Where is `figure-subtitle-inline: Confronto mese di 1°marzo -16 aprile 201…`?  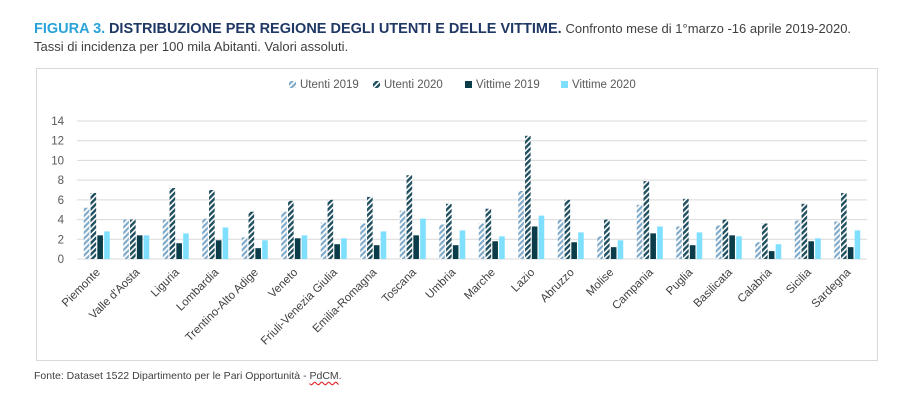 figure-subtitle-inline: Confronto mese di 1°marzo -16 aprile 201… is located at coordinates (708, 28).